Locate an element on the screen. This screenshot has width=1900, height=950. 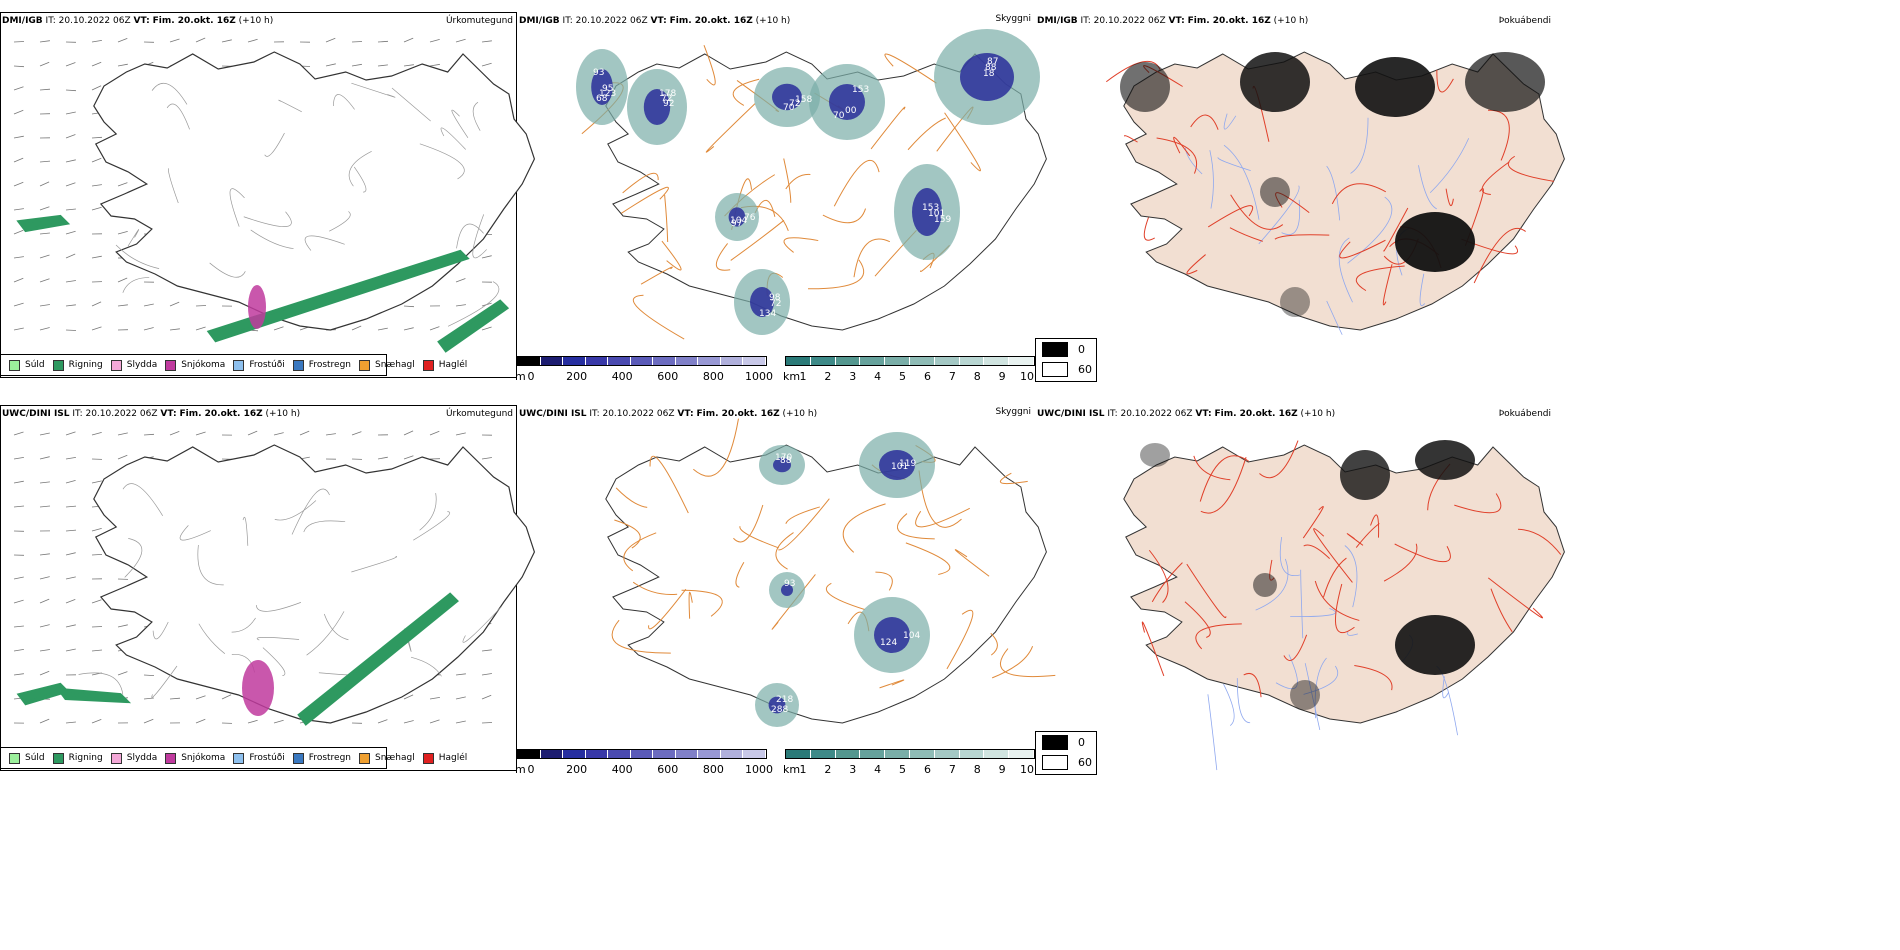
legend-item: Frostregn is located at coordinates (322, 758).